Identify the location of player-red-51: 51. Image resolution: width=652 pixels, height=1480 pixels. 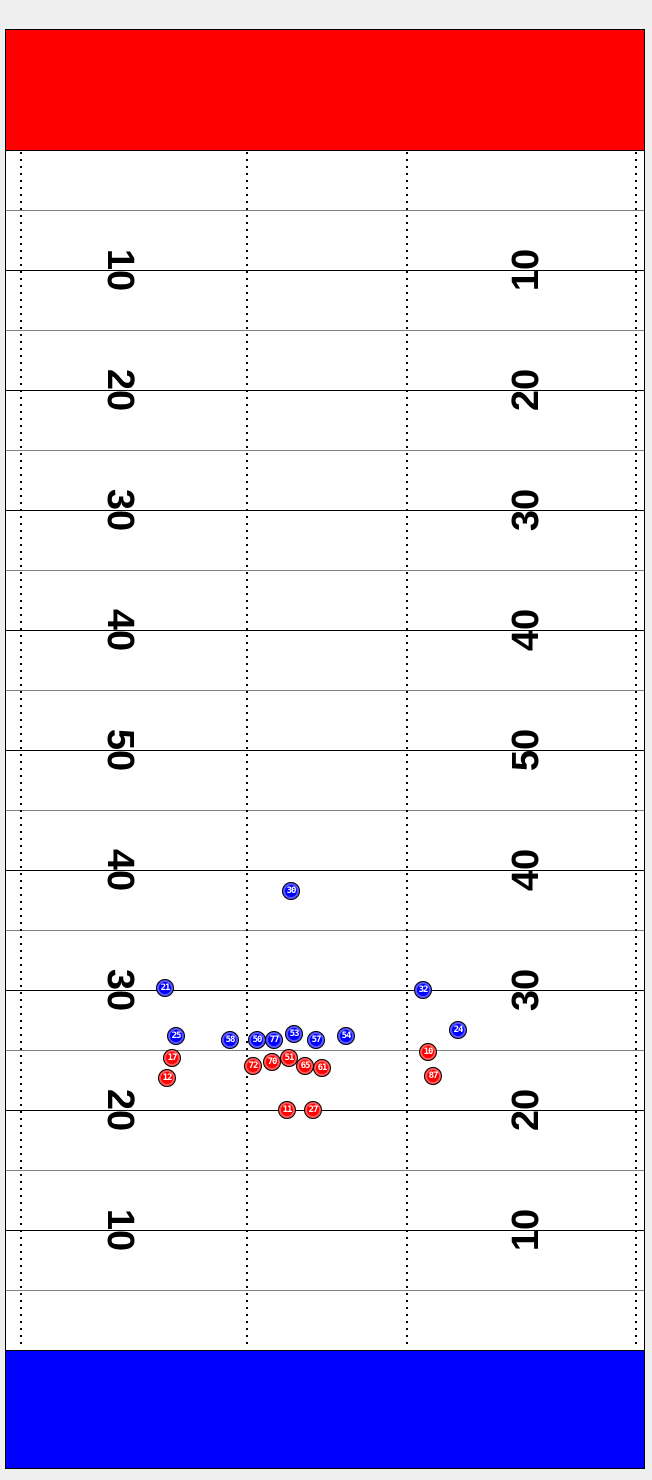
(289, 1058).